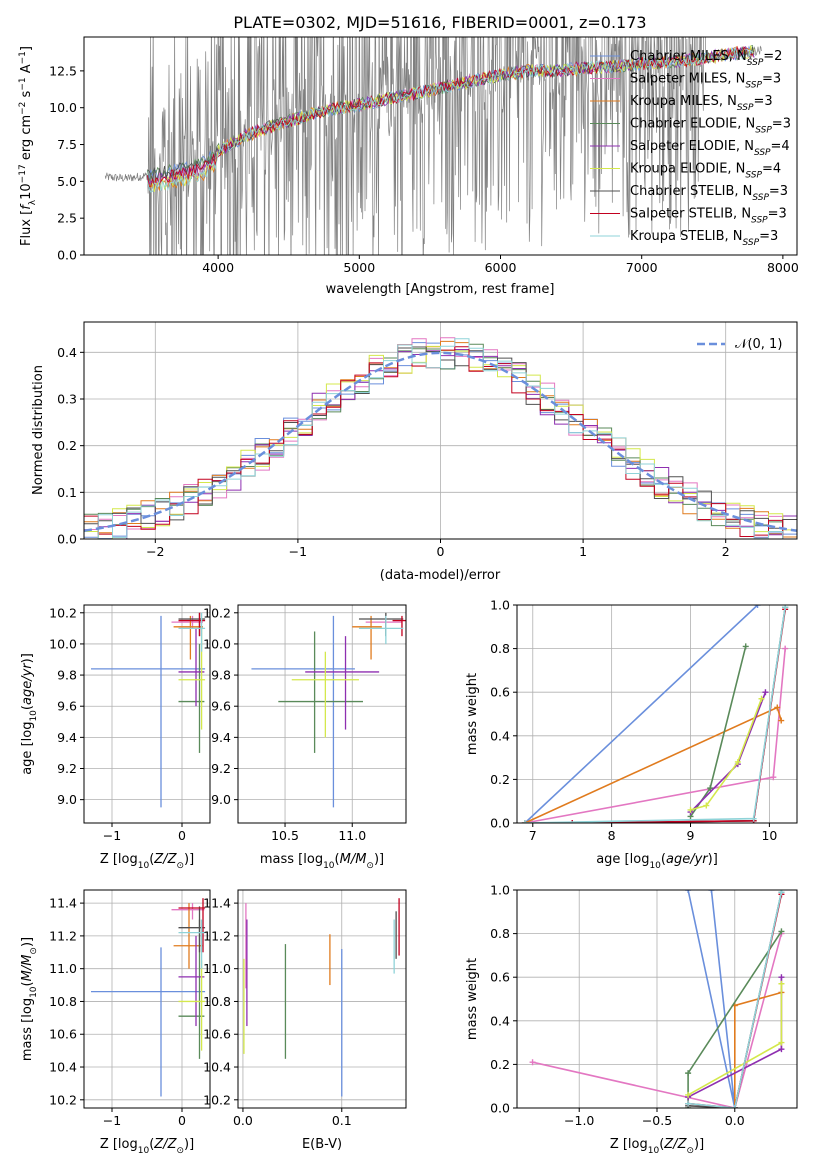 The height and width of the screenshot is (1170, 819). I want to click on y-tick-label: 11.0, so click(63, 968).